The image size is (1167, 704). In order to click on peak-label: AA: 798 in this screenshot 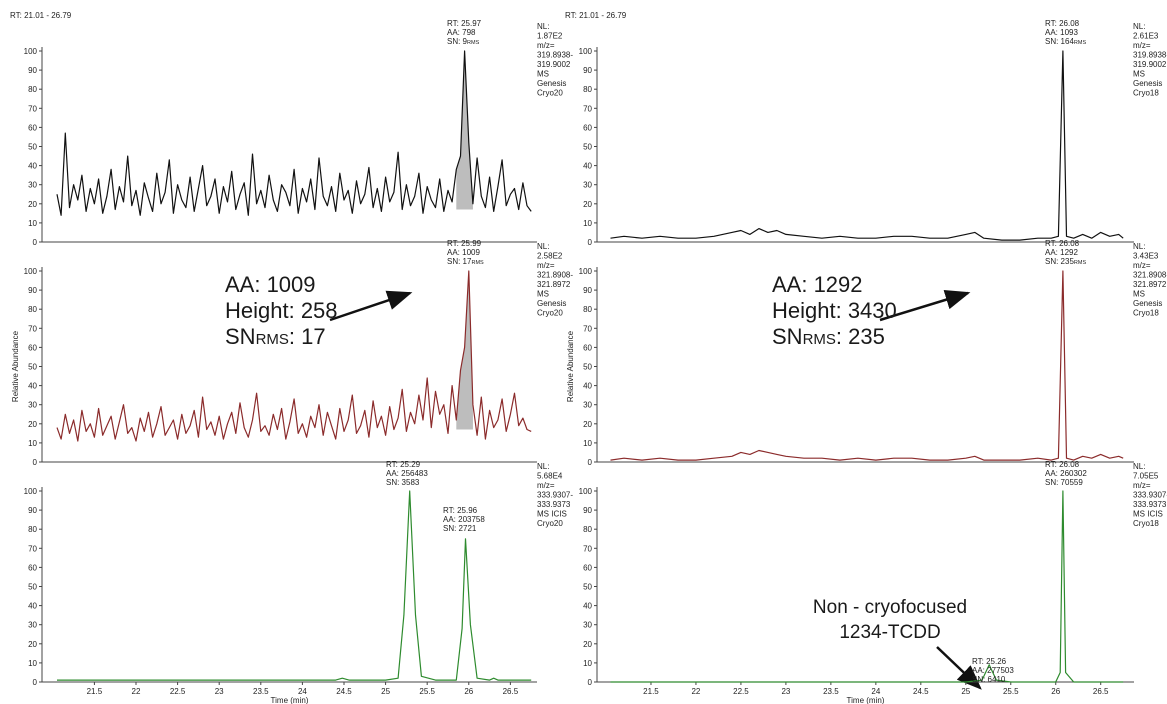, I will do `click(461, 32)`.